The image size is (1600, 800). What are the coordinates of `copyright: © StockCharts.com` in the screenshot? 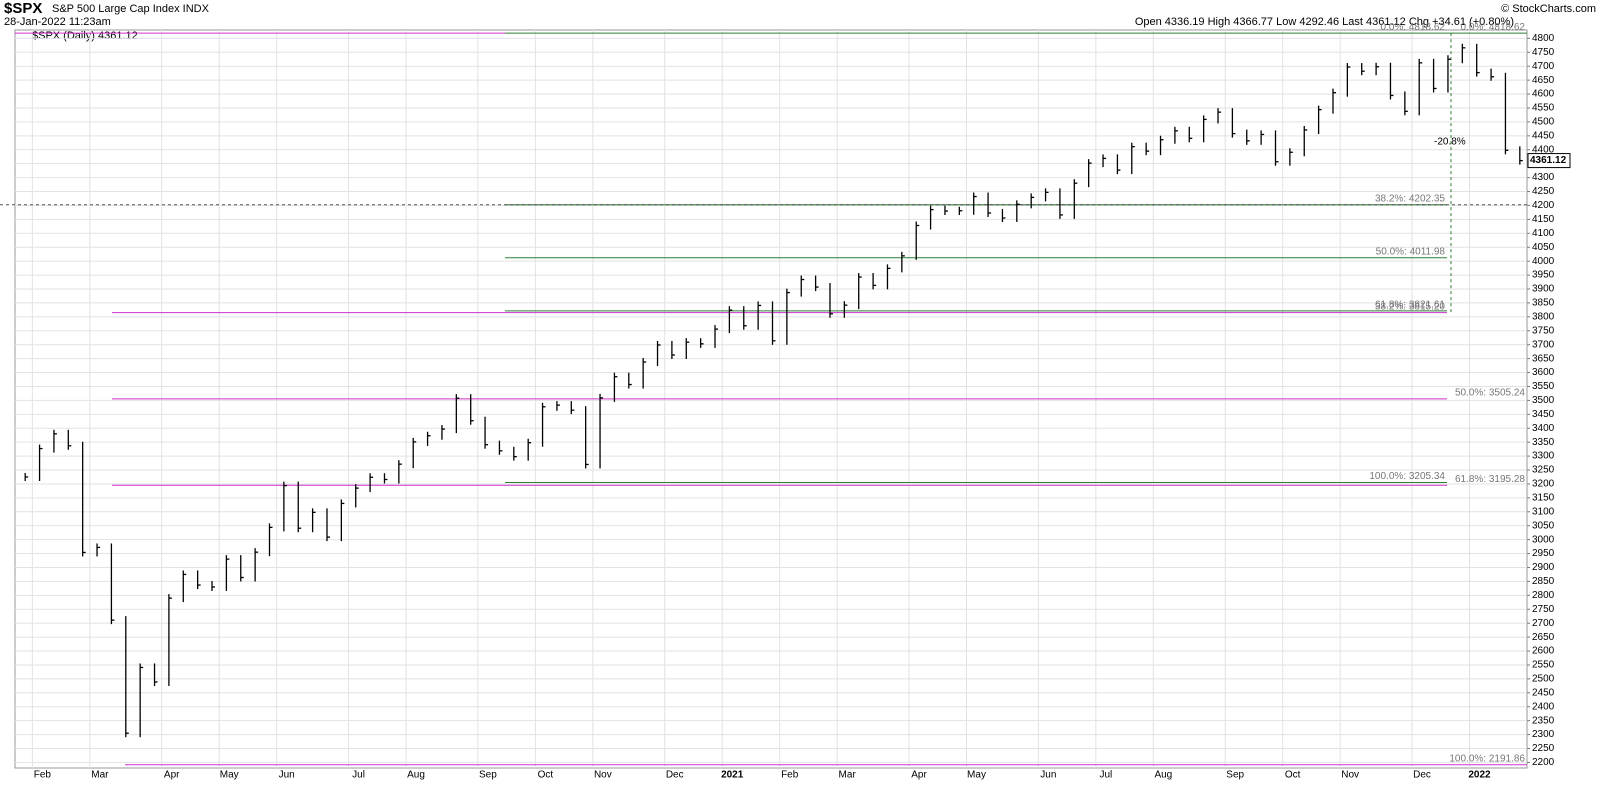 It's located at (1548, 9).